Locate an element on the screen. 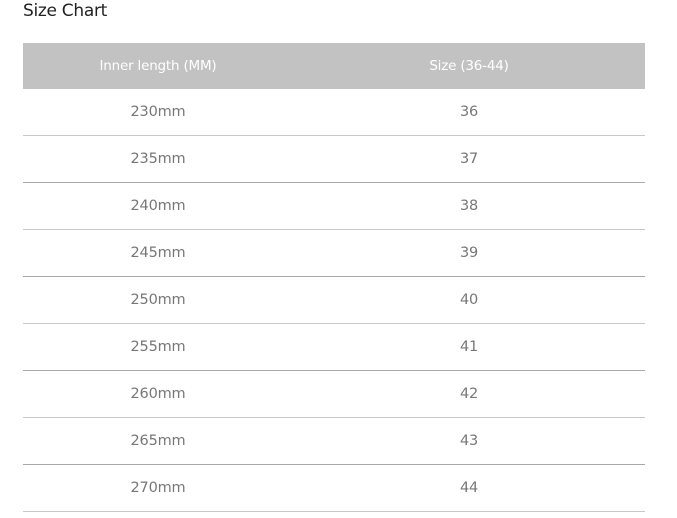 Image resolution: width=677 pixels, height=518 pixels. size-cell: 41 is located at coordinates (469, 347).